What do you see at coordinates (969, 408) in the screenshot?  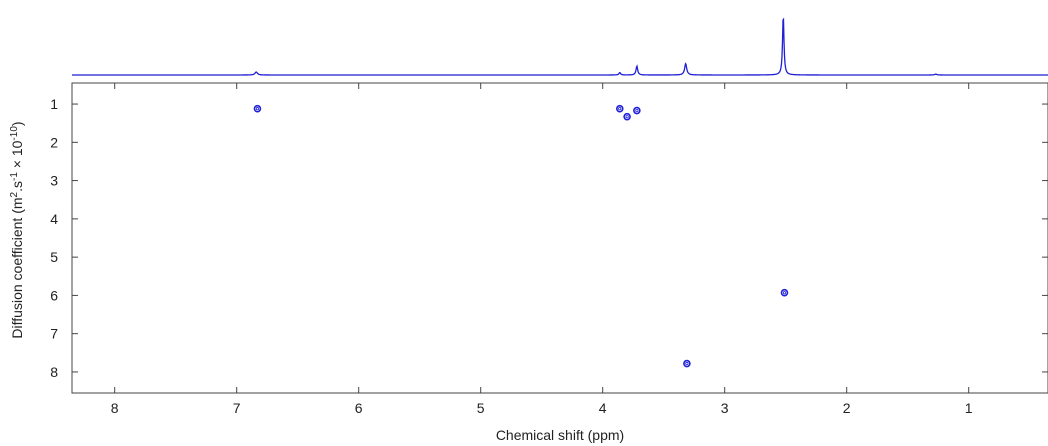 I see `x-tick-label: 1` at bounding box center [969, 408].